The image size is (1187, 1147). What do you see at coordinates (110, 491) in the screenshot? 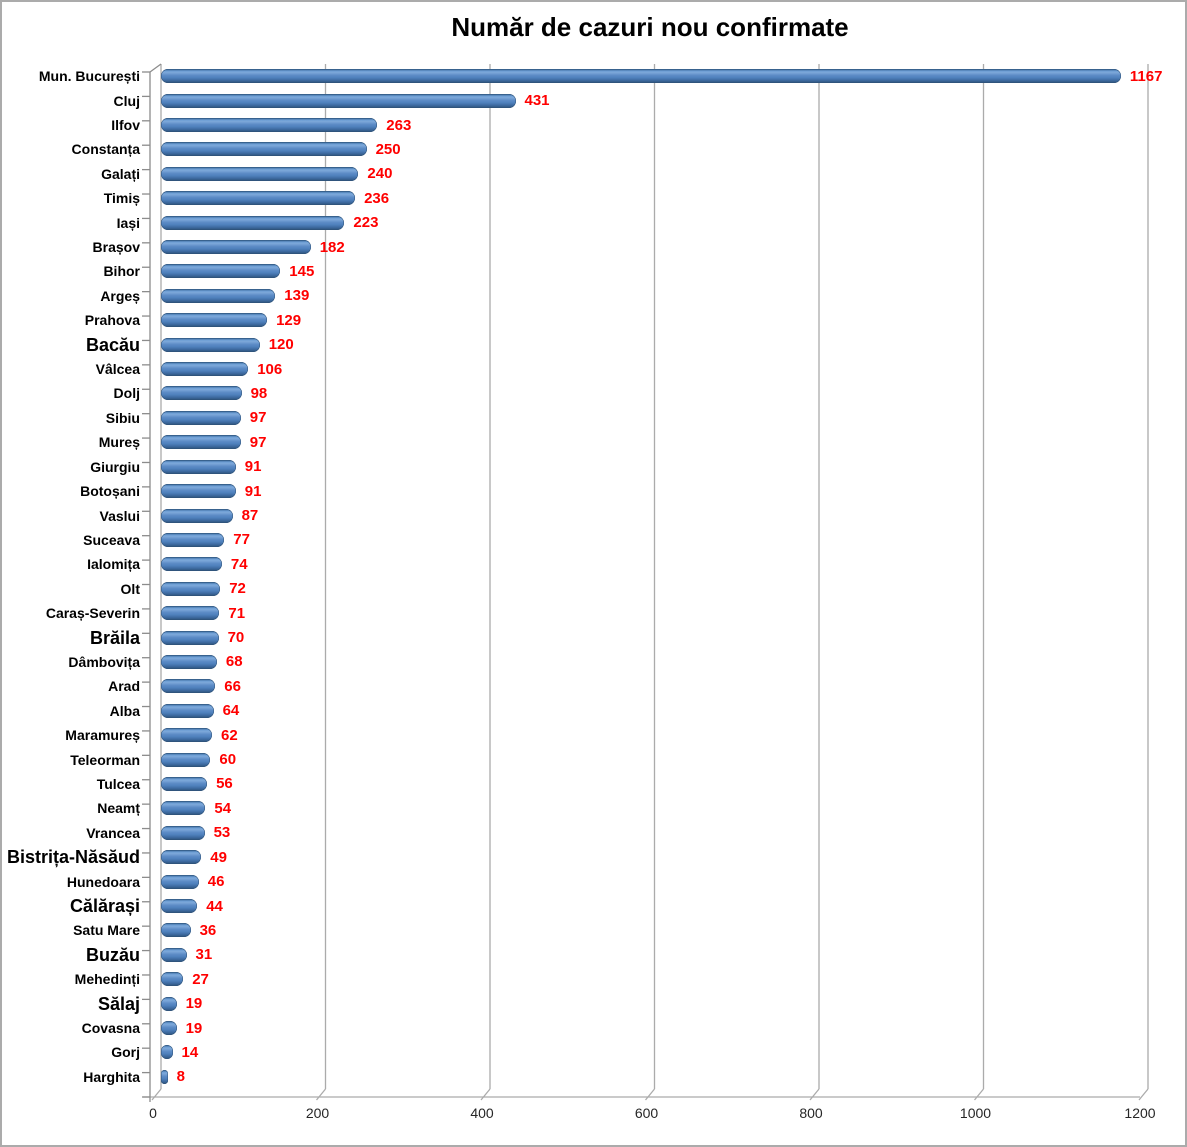
I see `category-label: Botoșani` at bounding box center [110, 491].